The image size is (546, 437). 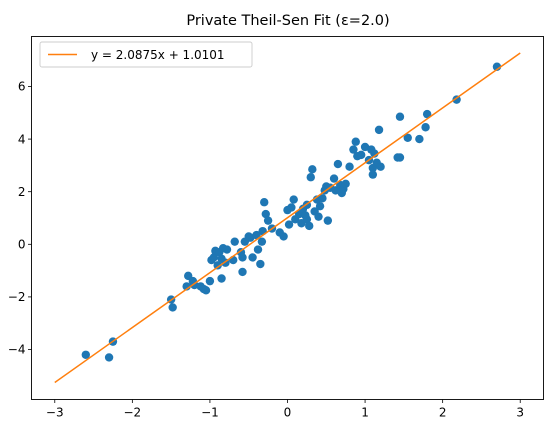 What do you see at coordinates (132, 413) in the screenshot?
I see `x-tick-label: −2` at bounding box center [132, 413].